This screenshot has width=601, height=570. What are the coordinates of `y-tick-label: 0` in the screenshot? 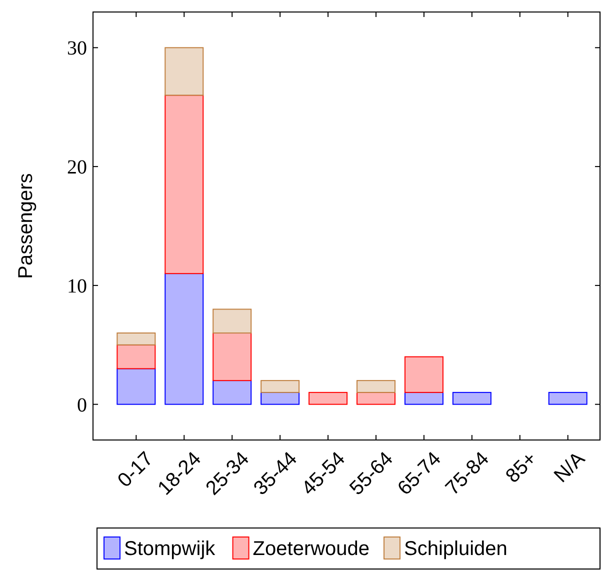 It's located at (82, 405).